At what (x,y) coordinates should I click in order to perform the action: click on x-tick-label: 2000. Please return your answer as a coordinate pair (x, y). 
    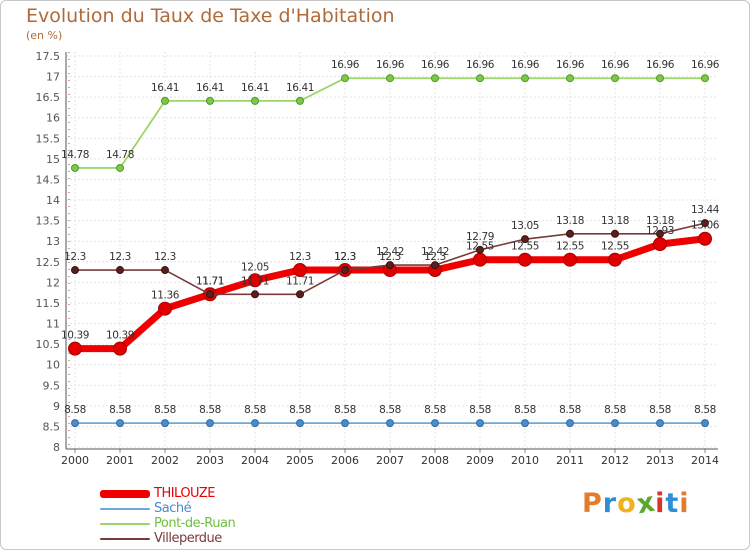
    Looking at the image, I should click on (75, 460).